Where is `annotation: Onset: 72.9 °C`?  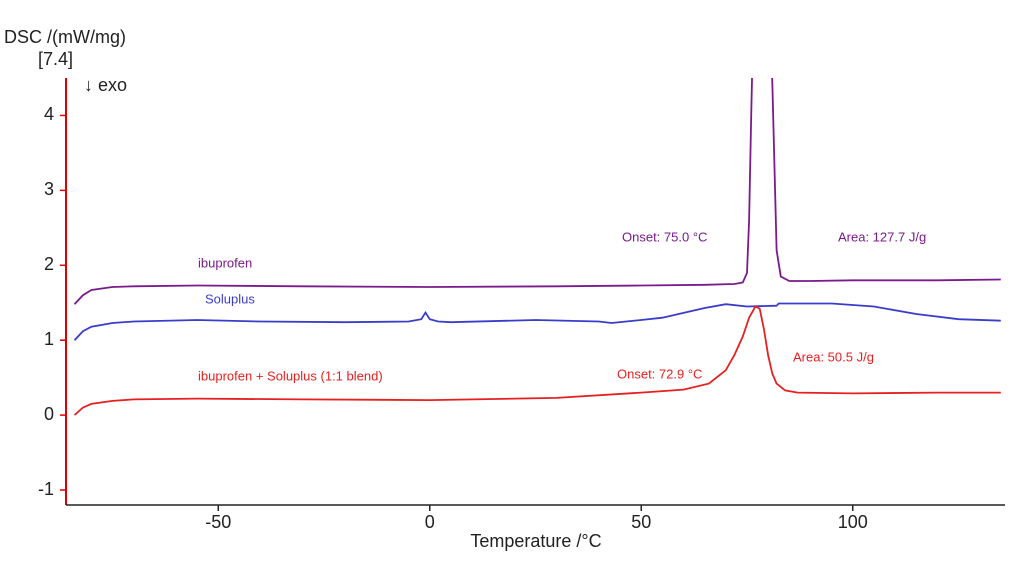 annotation: Onset: 72.9 °C is located at coordinates (659, 373).